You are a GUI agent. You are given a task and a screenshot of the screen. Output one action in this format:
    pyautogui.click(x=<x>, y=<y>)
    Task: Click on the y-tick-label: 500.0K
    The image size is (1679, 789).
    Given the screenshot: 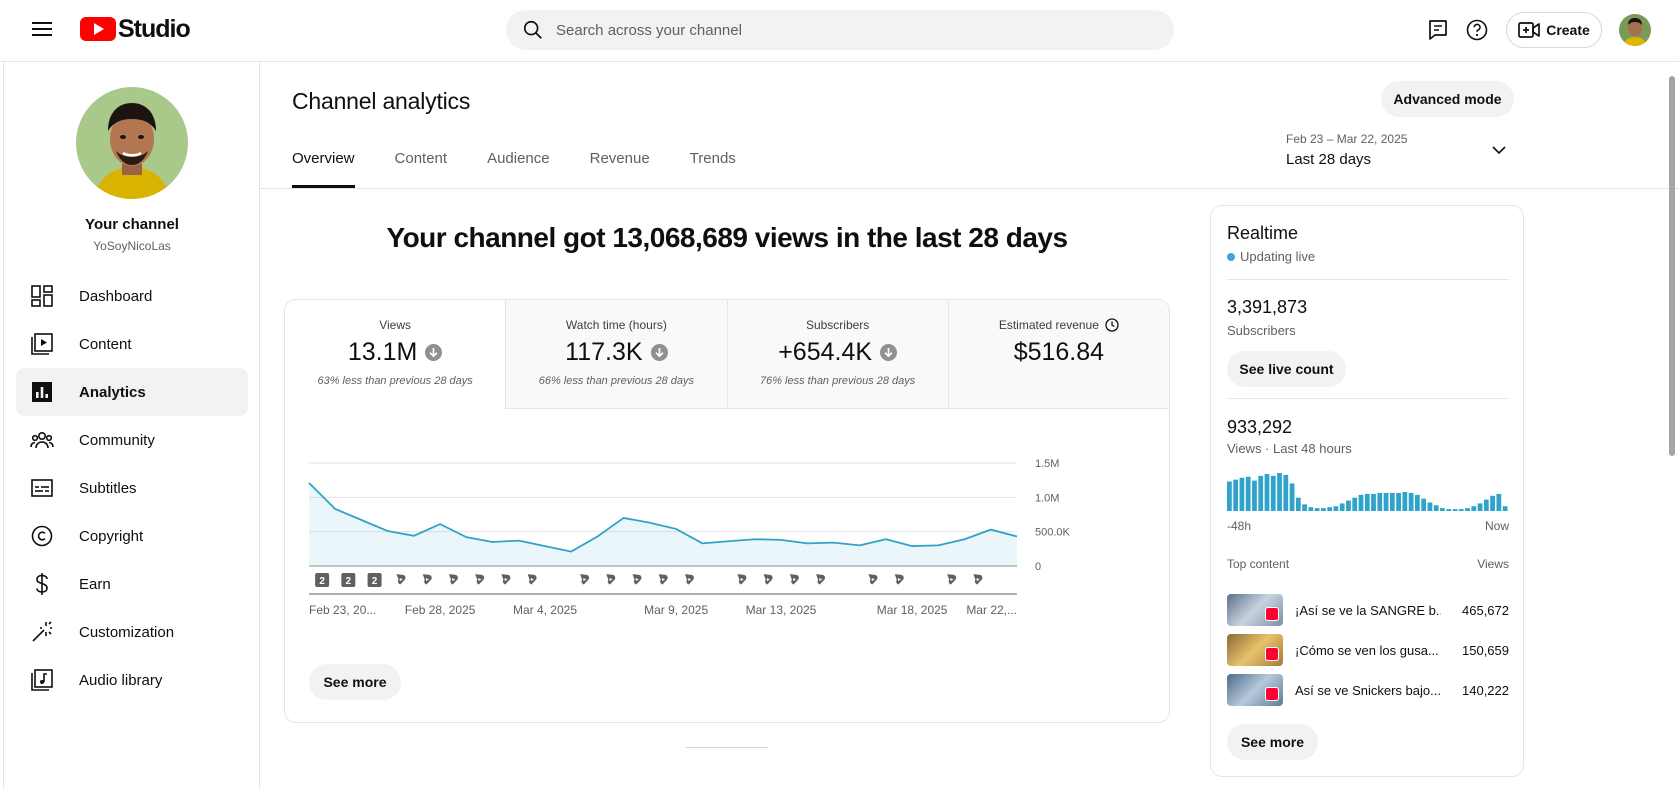 What is the action you would take?
    pyautogui.click(x=1053, y=533)
    